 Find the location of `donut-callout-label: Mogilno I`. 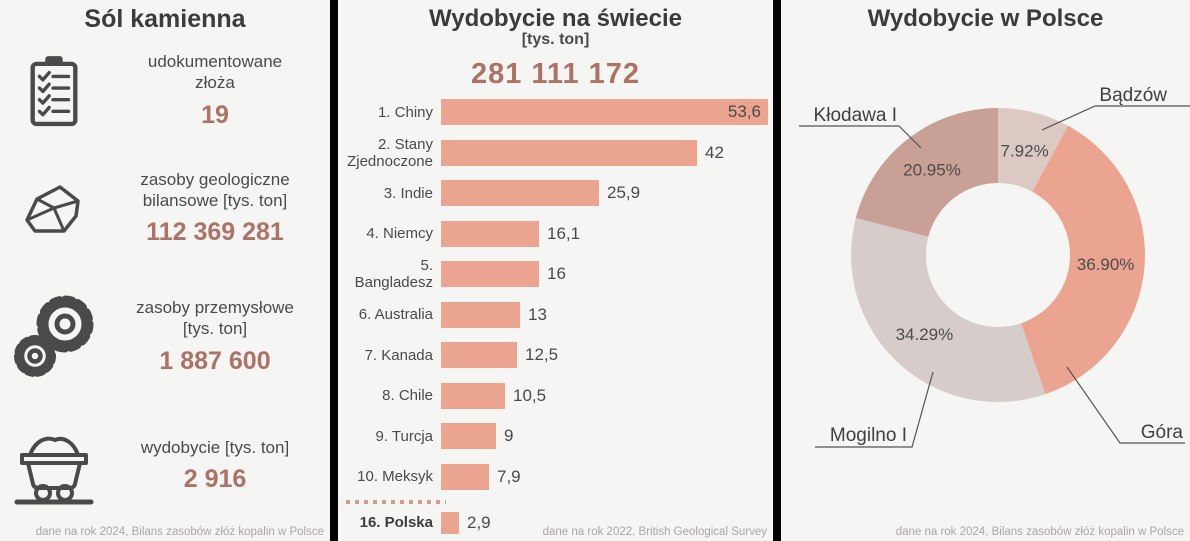

donut-callout-label: Mogilno I is located at coordinates (868, 435).